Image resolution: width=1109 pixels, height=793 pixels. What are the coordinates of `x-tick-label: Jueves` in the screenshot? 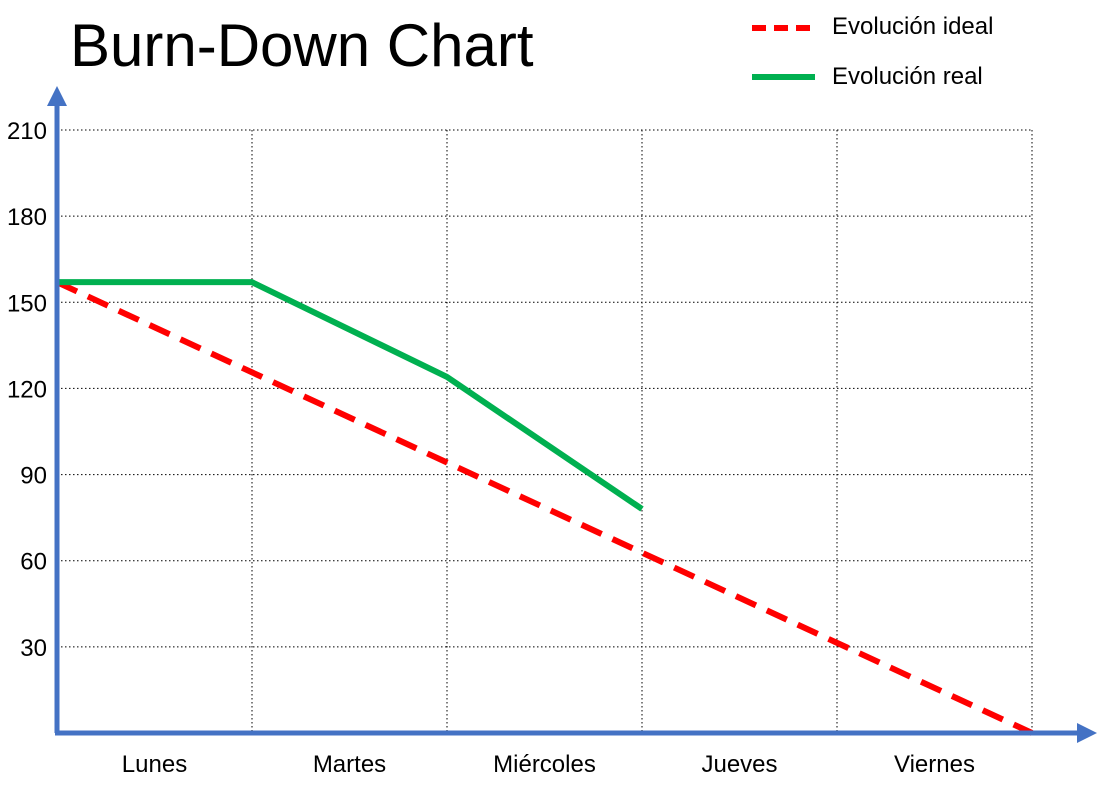 It's located at (739, 764).